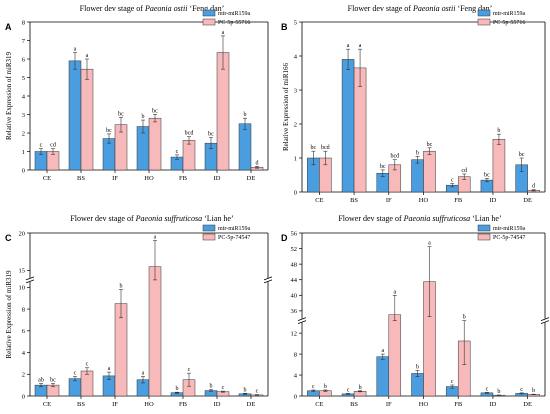 Image resolution: width=550 pixels, height=414 pixels. I want to click on significance-label: d, so click(257, 163).